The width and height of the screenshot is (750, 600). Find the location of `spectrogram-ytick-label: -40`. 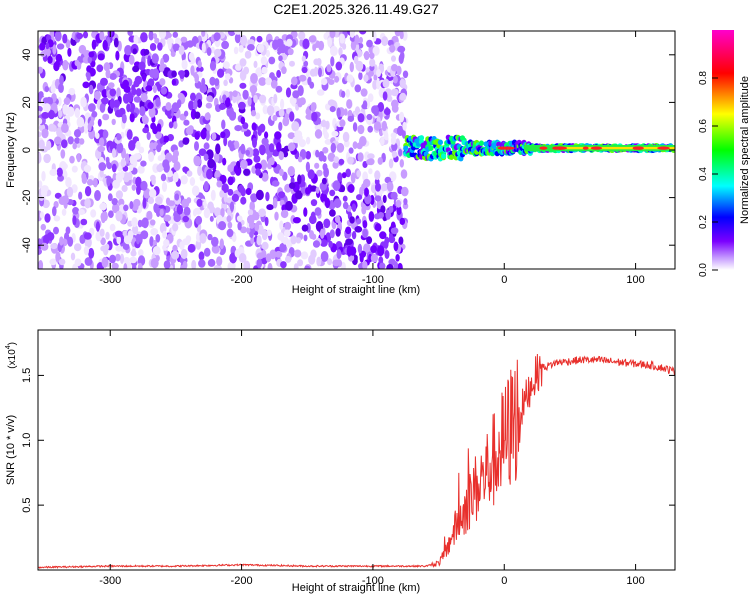

spectrogram-ytick-label: -40 is located at coordinates (27, 245).